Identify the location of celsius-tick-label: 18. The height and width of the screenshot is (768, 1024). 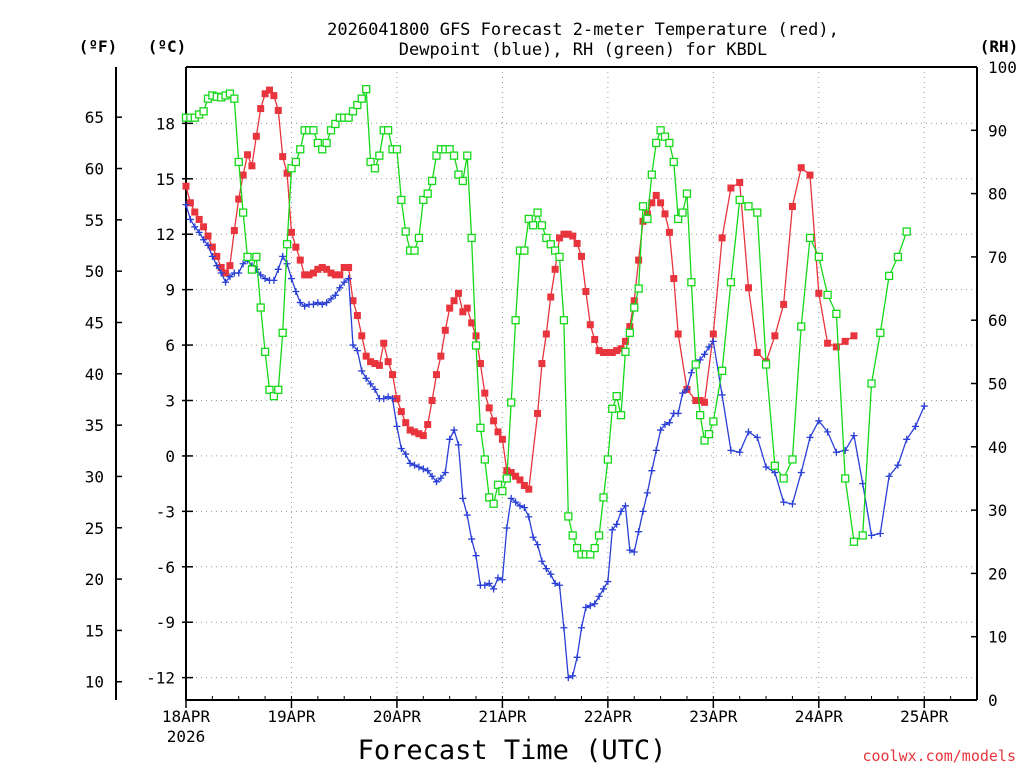
(165, 123).